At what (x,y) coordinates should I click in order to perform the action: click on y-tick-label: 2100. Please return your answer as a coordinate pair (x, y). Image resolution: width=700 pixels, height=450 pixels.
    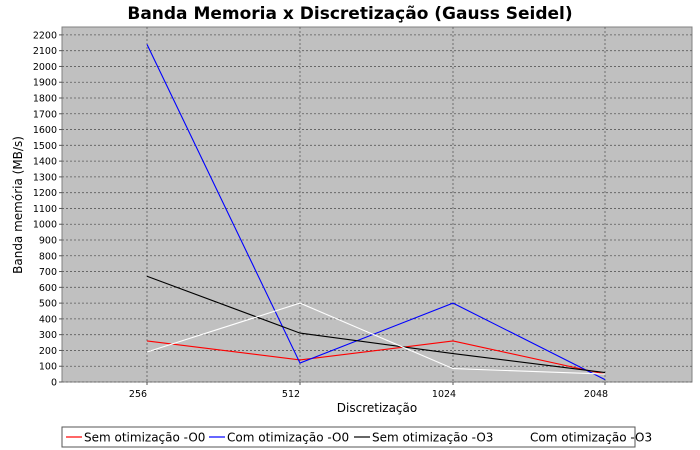
    Looking at the image, I should click on (45, 51).